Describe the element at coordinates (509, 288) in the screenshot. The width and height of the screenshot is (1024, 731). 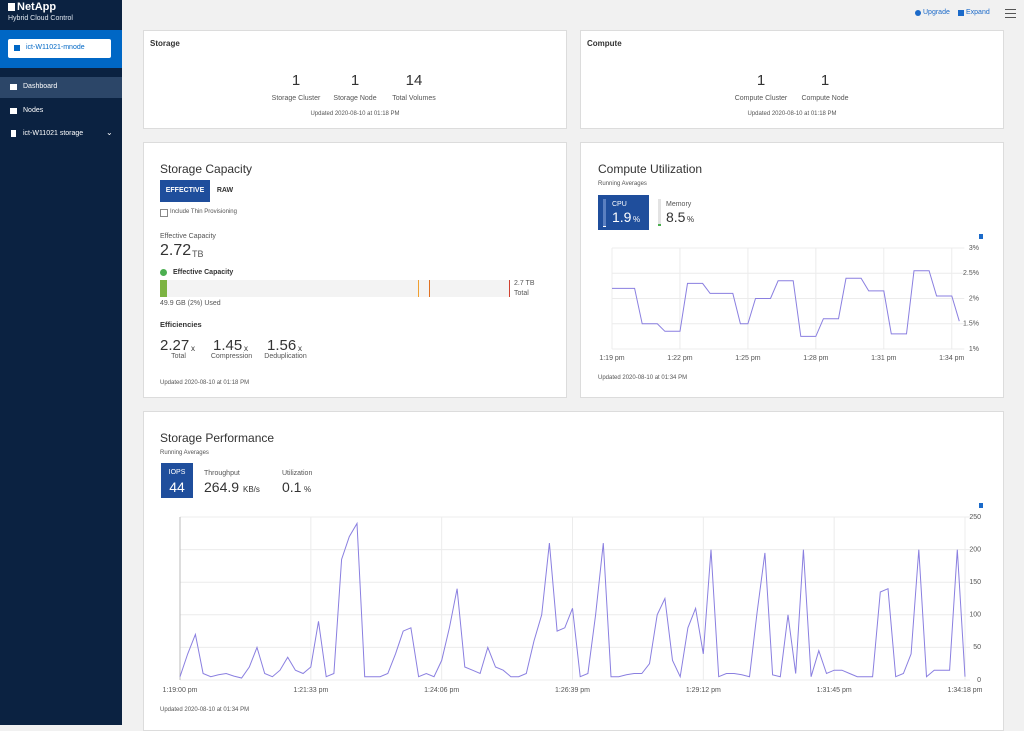
I see `total-marker` at that location.